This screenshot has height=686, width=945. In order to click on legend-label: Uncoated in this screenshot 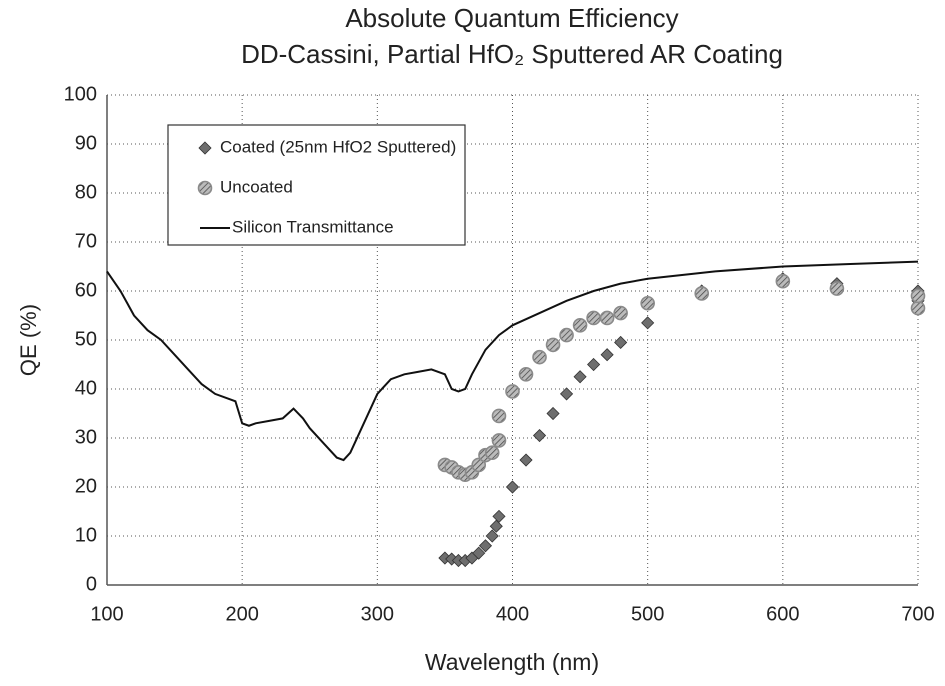, I will do `click(256, 186)`.